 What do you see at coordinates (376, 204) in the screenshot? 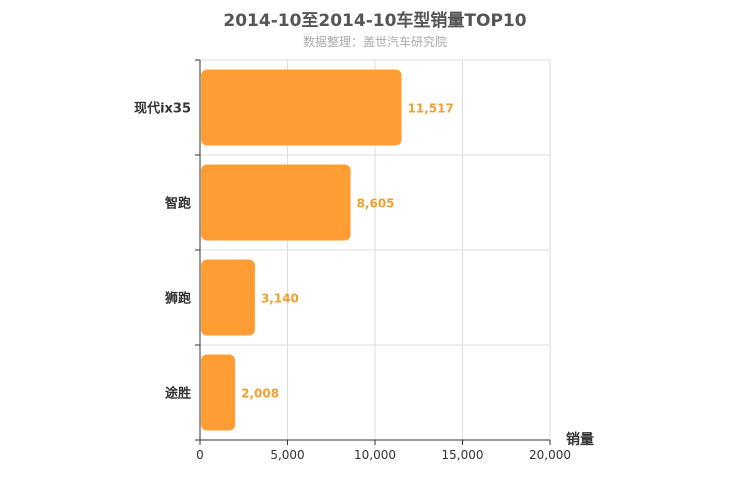
I see `data-label: 8,605` at bounding box center [376, 204].